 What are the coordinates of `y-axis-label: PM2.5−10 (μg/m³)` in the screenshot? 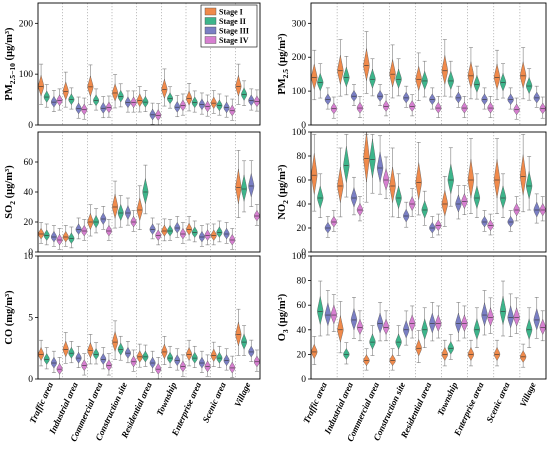 It's located at (10, 64).